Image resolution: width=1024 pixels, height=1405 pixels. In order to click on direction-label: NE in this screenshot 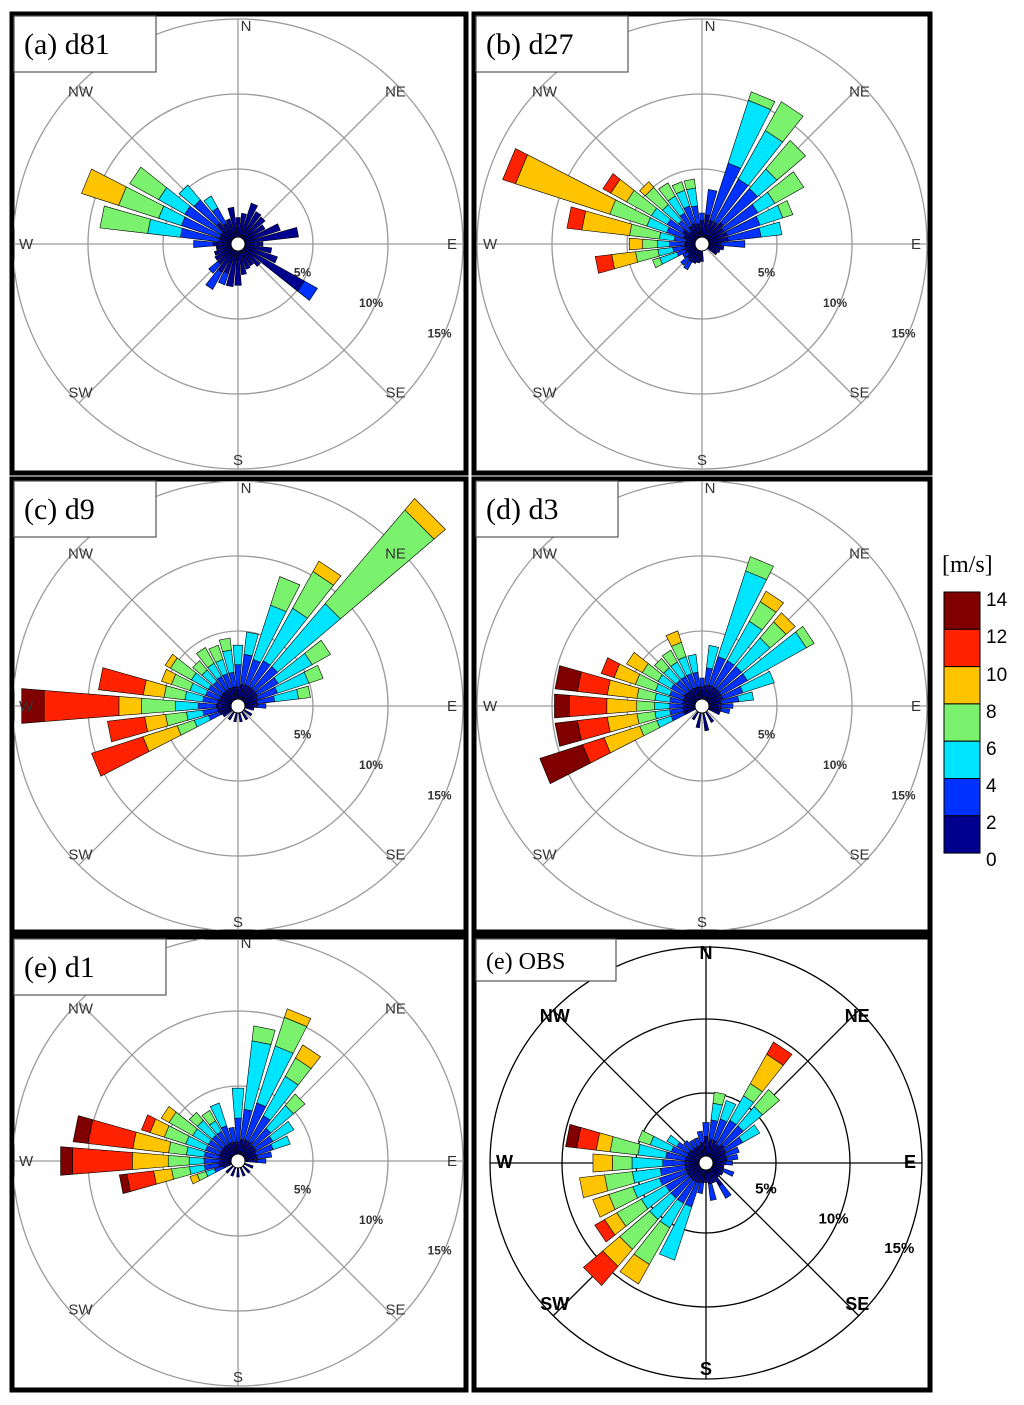, I will do `click(859, 92)`.